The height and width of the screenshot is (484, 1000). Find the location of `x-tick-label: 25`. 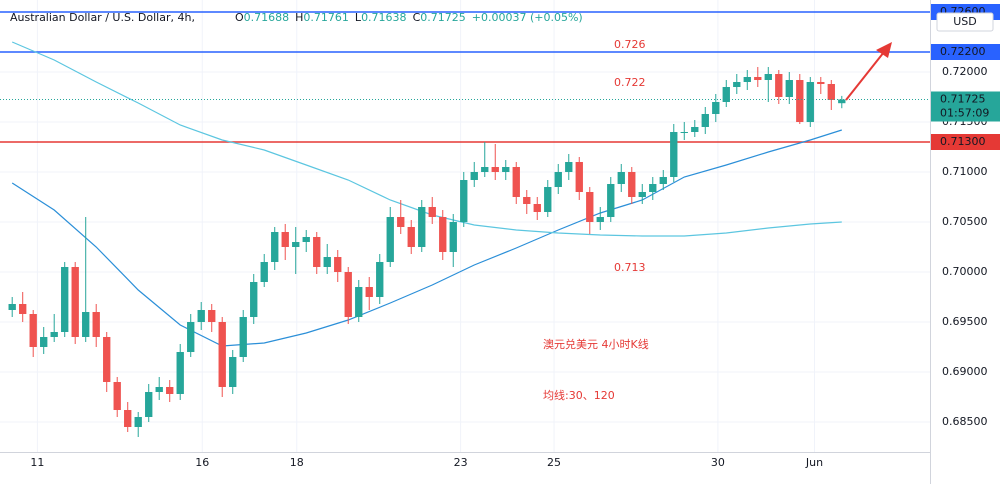

x-tick-label: 25 is located at coordinates (554, 462).